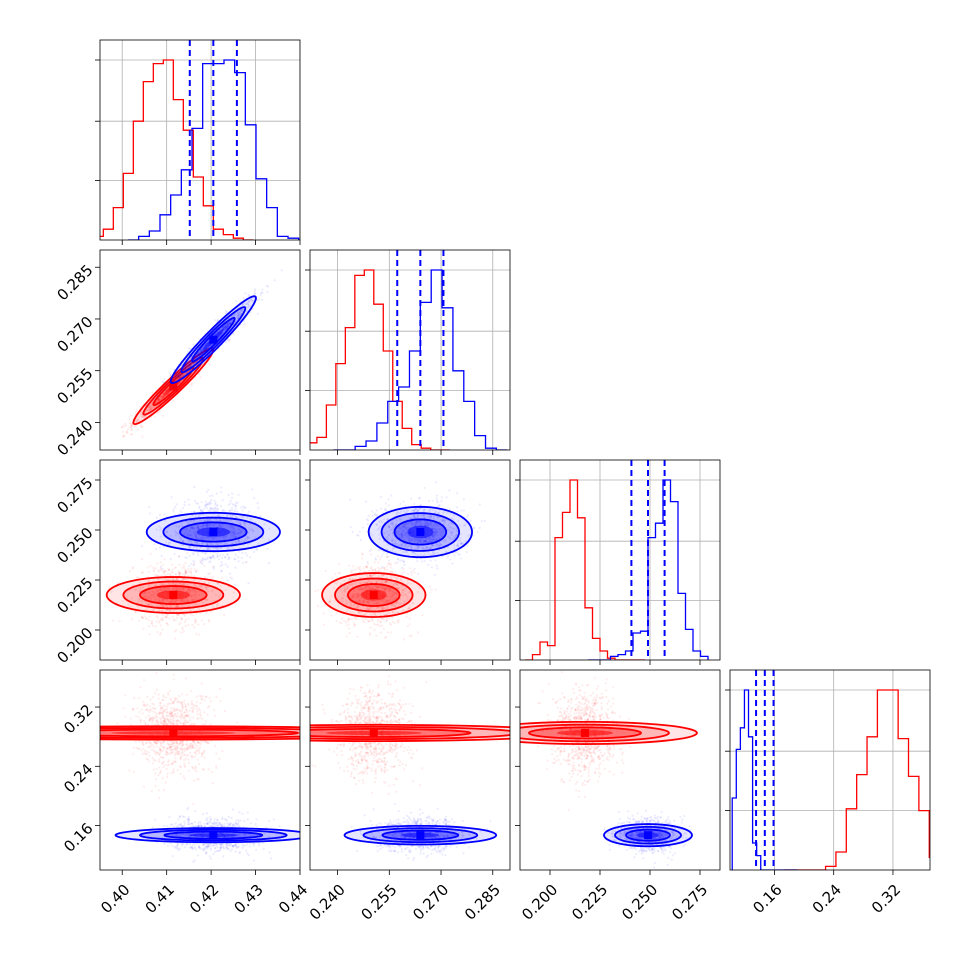 This screenshot has width=970, height=970. I want to click on y-tick-label: 0.270, so click(74, 334).